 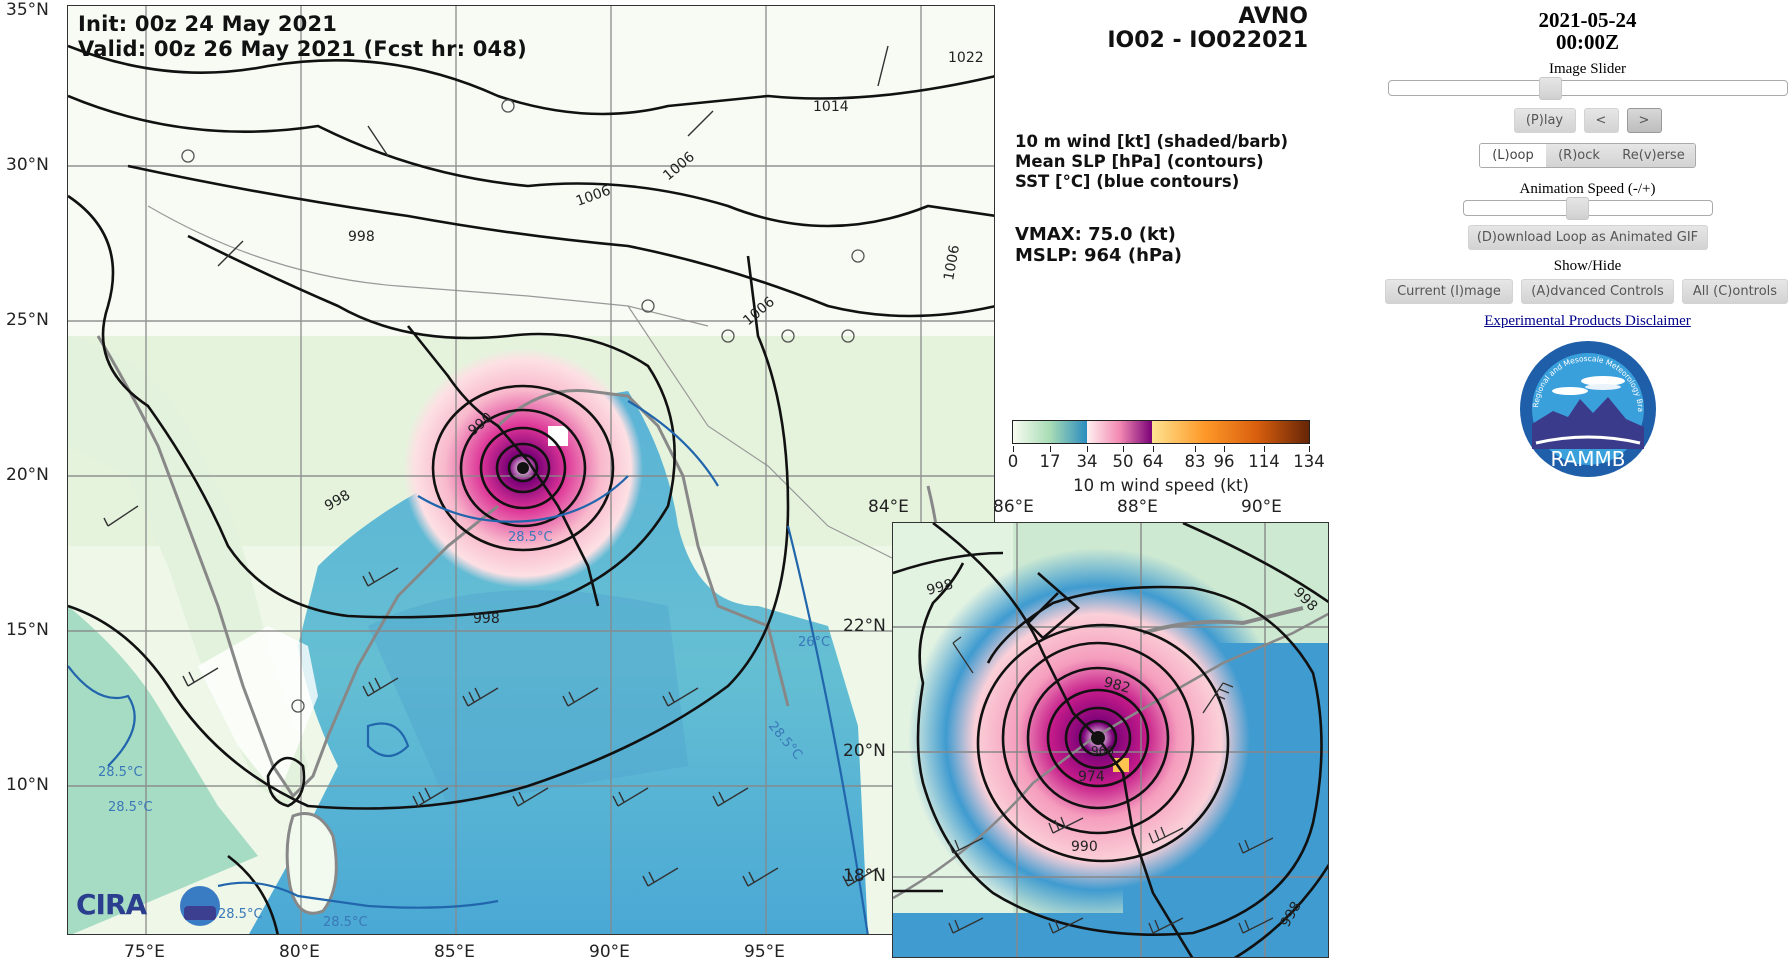 What do you see at coordinates (1449, 291) in the screenshot?
I see `current-image-button: Current (I)mage` at bounding box center [1449, 291].